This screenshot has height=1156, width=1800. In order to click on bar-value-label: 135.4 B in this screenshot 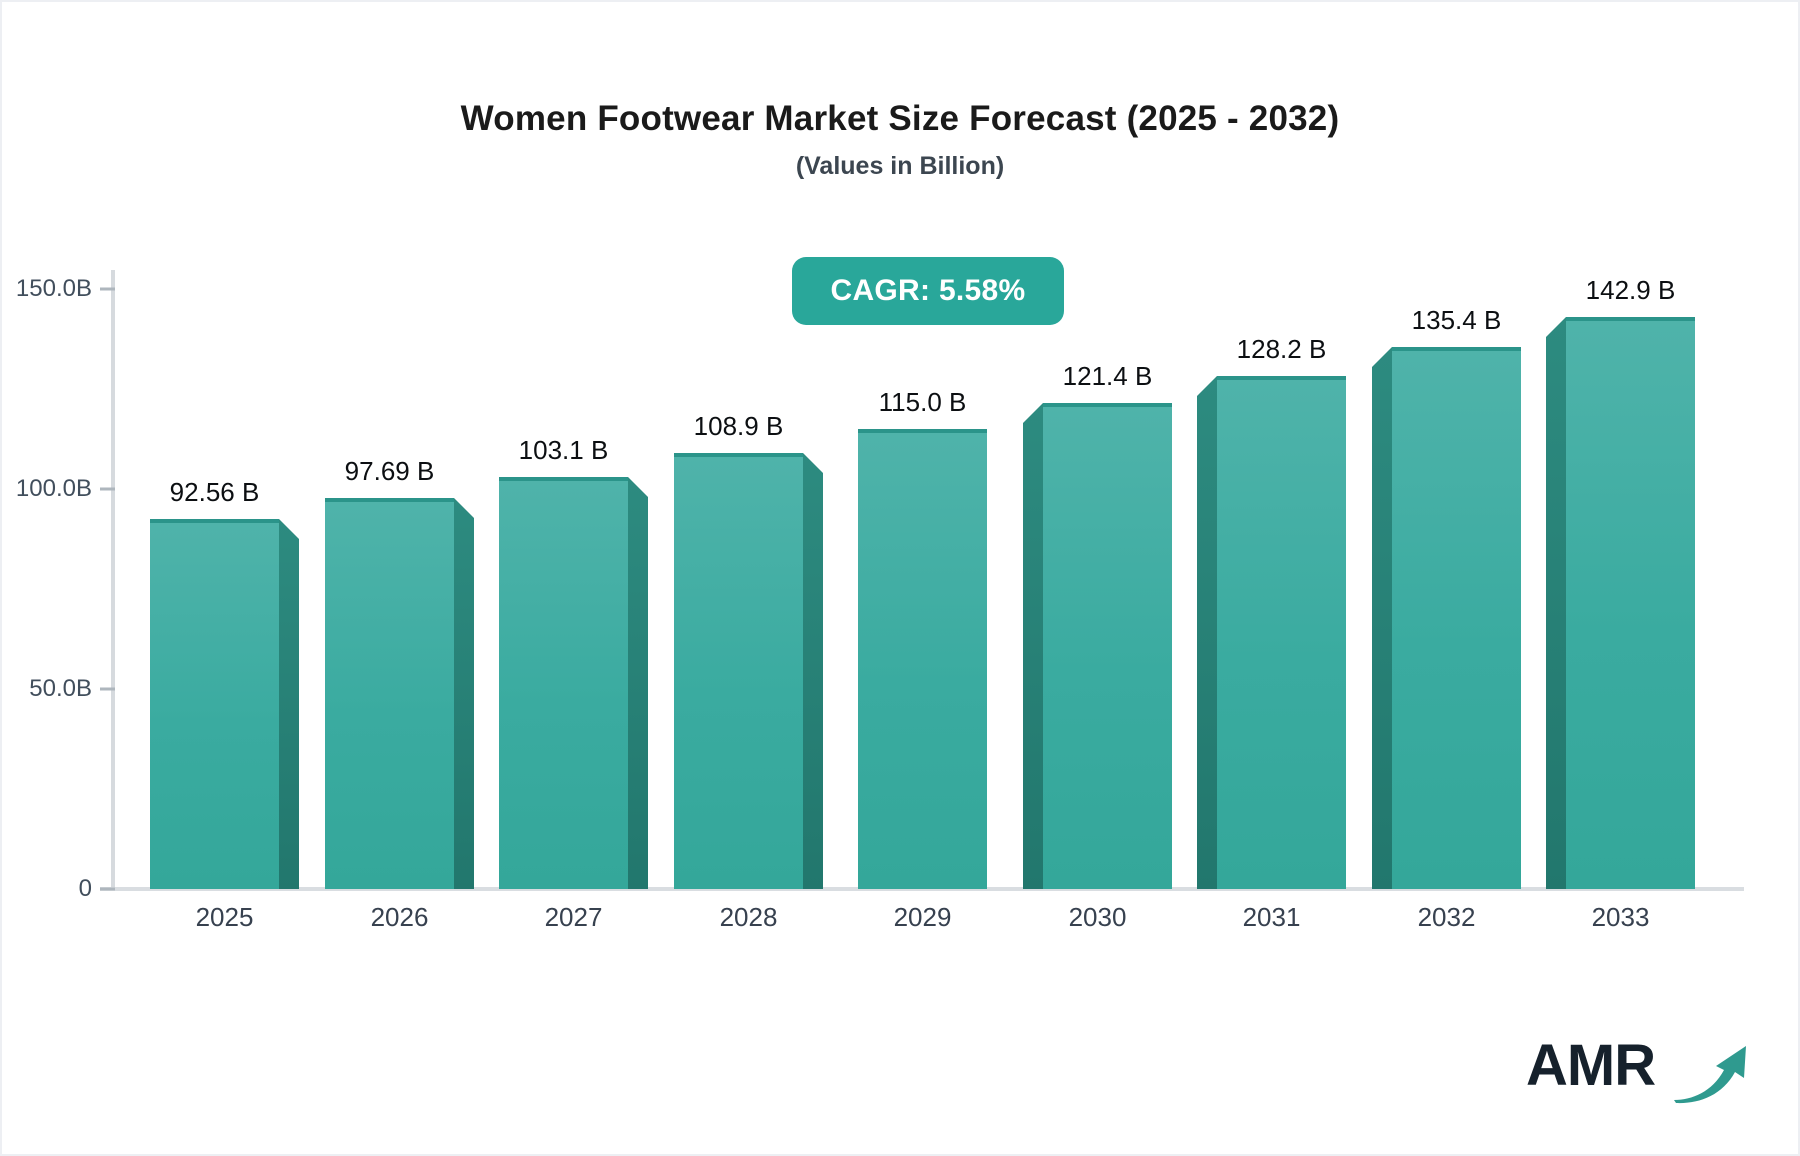, I will do `click(1456, 320)`.